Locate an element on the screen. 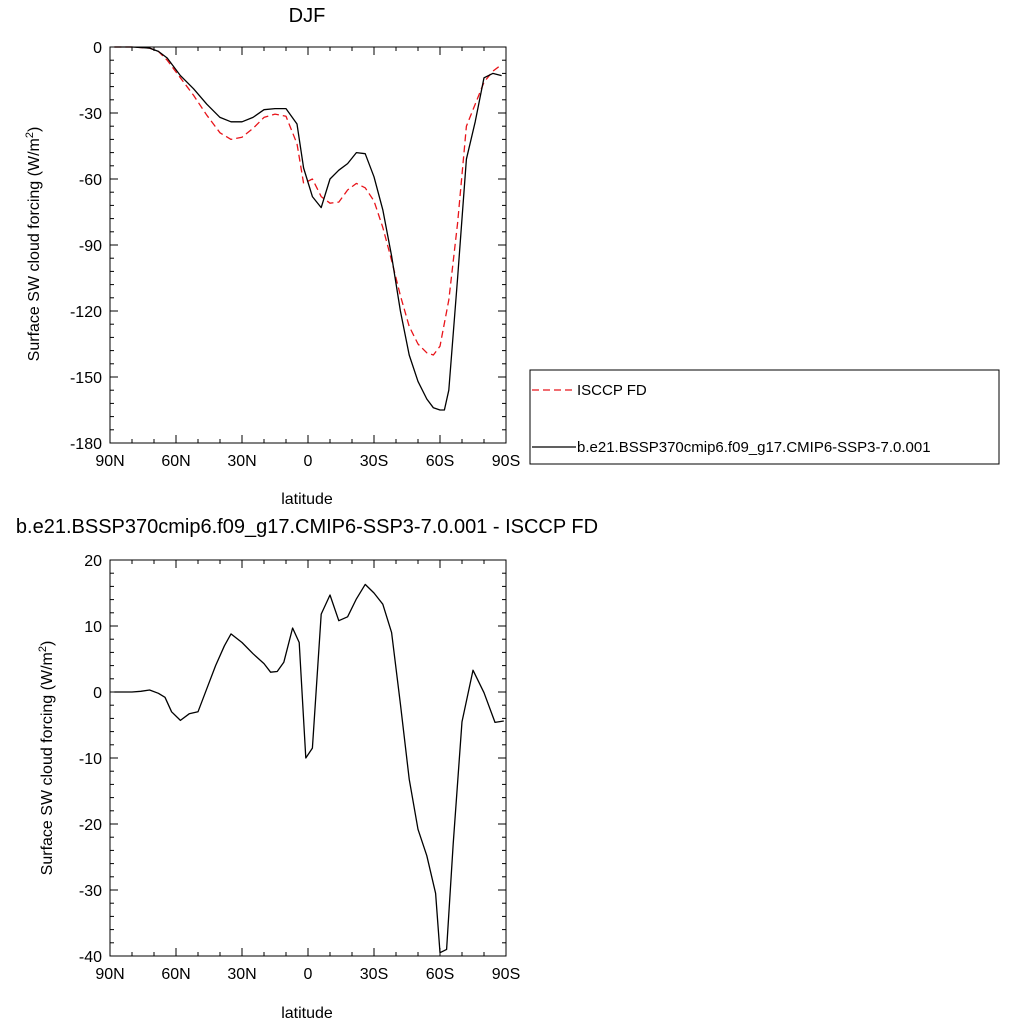 This screenshot has width=1024, height=1024. y-tick-label: -180 is located at coordinates (86, 444).